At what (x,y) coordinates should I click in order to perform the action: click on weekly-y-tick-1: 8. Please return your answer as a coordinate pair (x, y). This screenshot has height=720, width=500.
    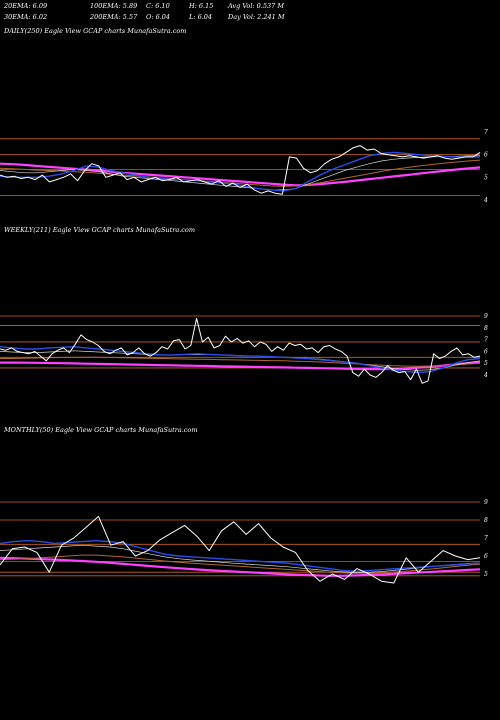
    Looking at the image, I should click on (486, 328).